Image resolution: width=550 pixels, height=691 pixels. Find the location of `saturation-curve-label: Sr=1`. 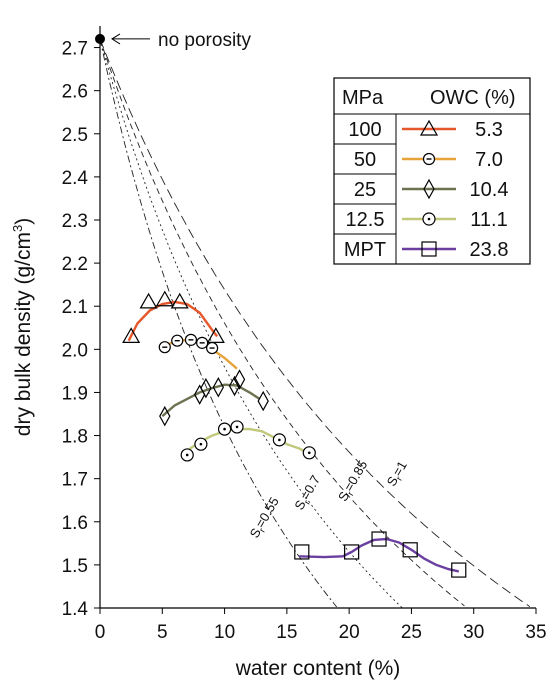

saturation-curve-label: Sr=1 is located at coordinates (398, 473).